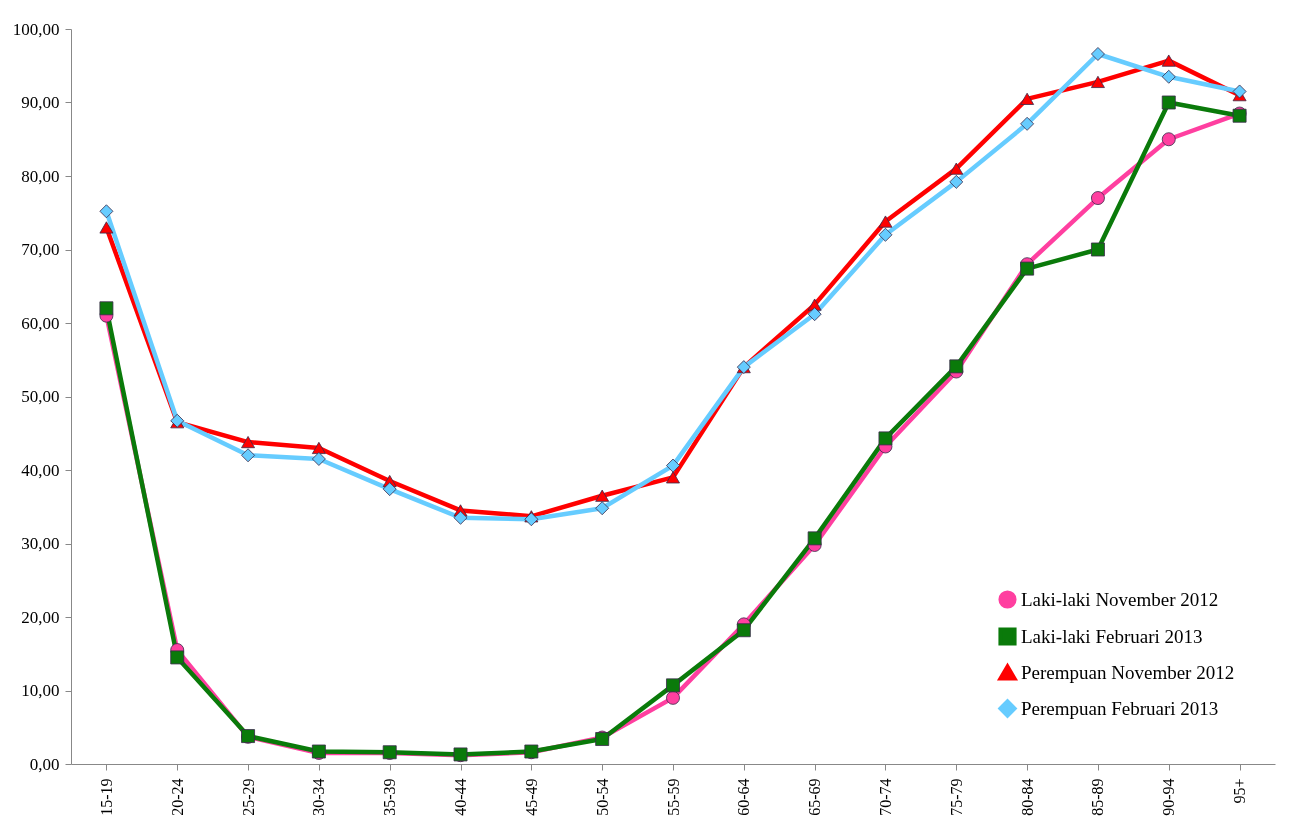 This screenshot has height=826, width=1295. What do you see at coordinates (531, 797) in the screenshot?
I see `x-tick-label: 45-49` at bounding box center [531, 797].